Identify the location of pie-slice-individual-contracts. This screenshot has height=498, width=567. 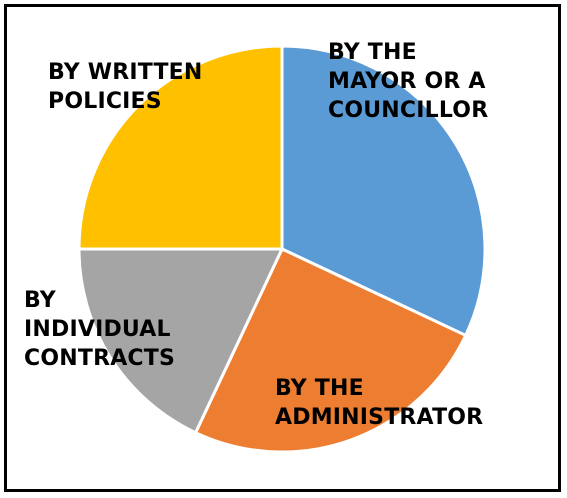
(180, 341).